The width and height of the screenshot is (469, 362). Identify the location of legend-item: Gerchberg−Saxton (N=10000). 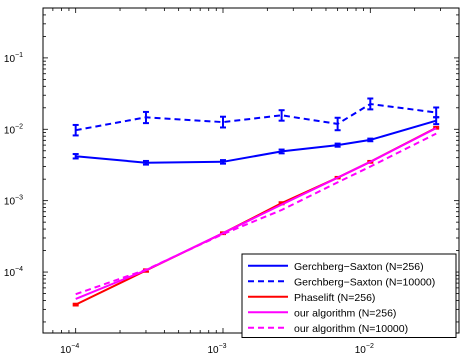
(341, 282).